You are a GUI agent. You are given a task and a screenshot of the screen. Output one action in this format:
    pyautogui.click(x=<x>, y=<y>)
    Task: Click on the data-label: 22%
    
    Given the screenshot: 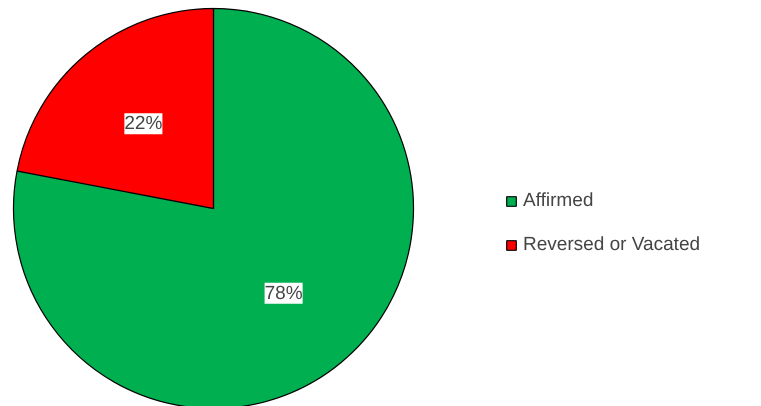 What is the action you would take?
    pyautogui.click(x=143, y=123)
    